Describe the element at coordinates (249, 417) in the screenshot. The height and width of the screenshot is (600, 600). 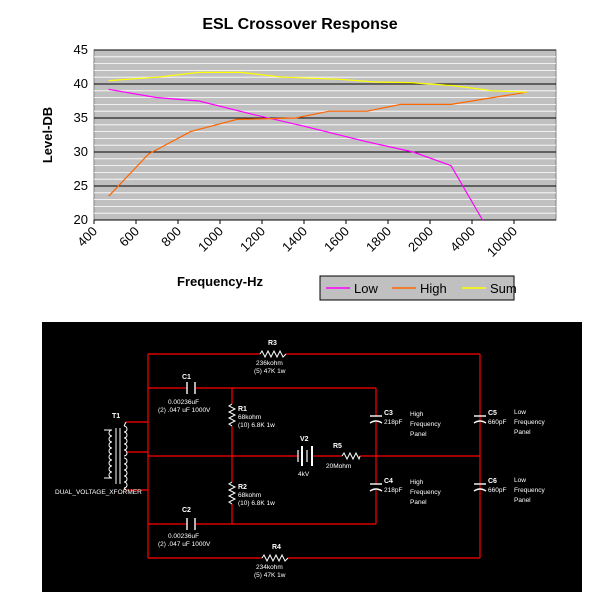
I see `r1-value: 68kohm` at that location.